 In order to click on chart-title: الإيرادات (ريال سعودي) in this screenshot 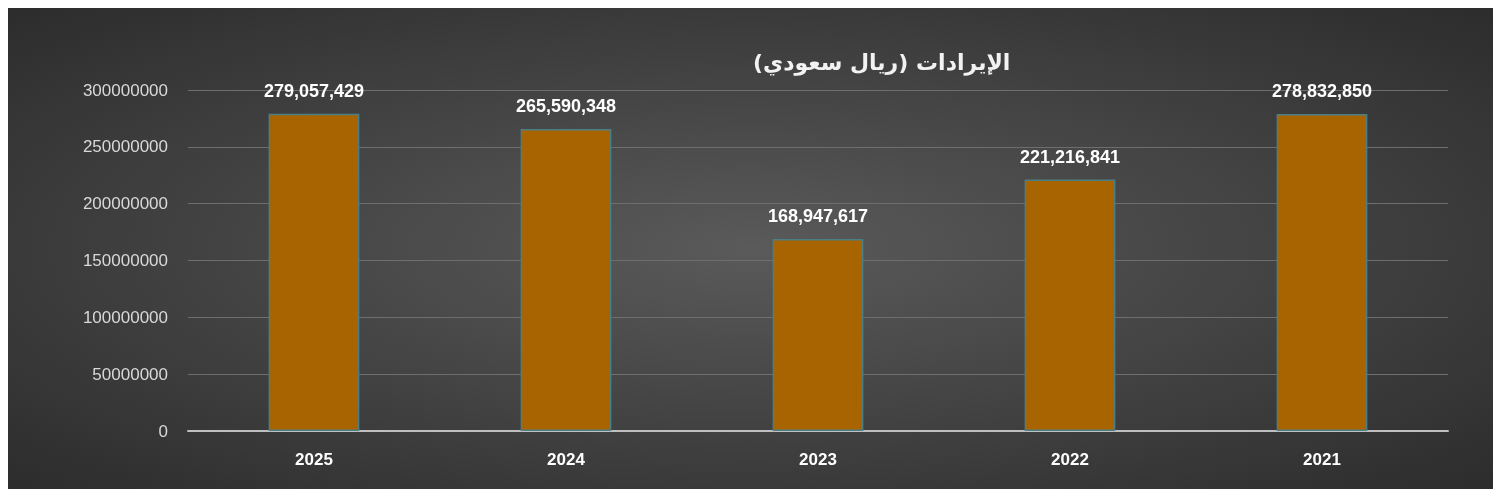, I will do `click(882, 62)`.